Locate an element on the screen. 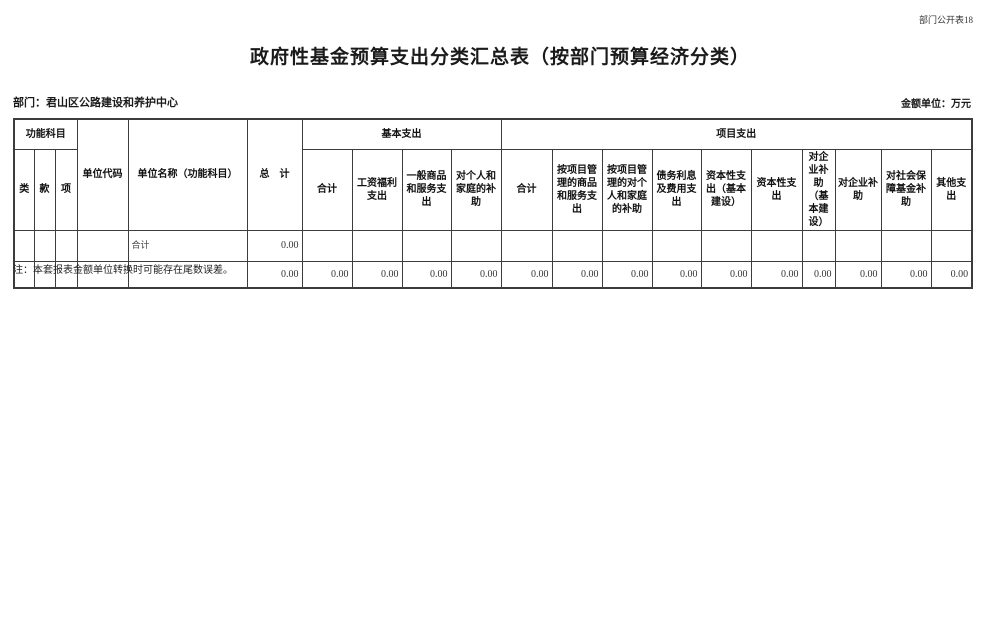 The image size is (1000, 635). header-basic-total: 合计 is located at coordinates (327, 189).